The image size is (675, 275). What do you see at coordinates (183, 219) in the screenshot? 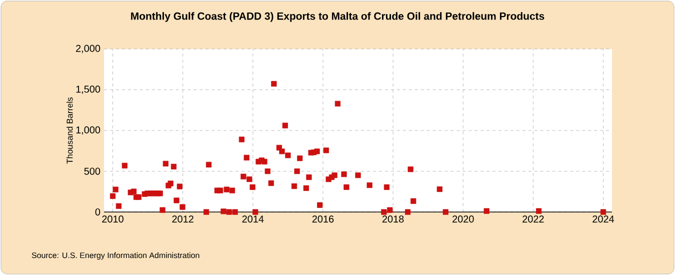
I see `x-tick-label: 2012` at bounding box center [183, 219].